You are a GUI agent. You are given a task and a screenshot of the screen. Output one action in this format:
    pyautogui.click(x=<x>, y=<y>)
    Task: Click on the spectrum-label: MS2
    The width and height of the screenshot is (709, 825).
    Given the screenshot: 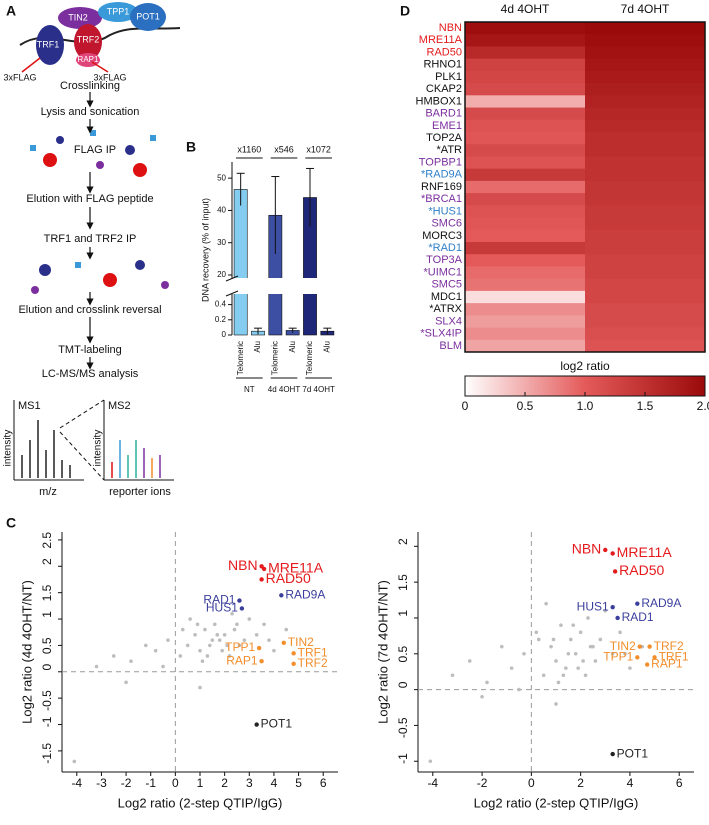 What is the action you would take?
    pyautogui.click(x=119, y=406)
    